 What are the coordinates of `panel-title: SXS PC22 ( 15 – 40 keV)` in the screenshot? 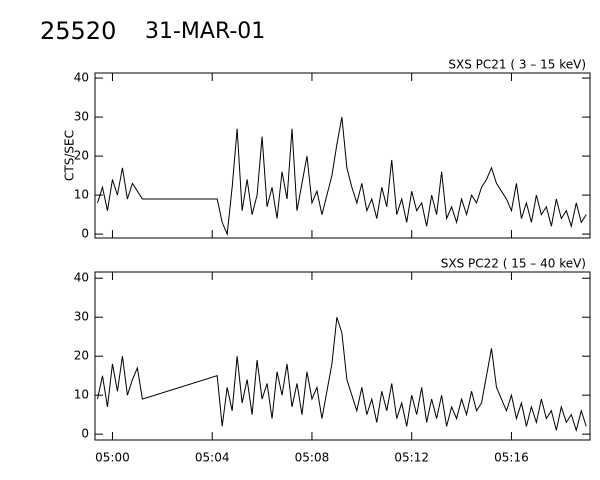 It's located at (513, 264).